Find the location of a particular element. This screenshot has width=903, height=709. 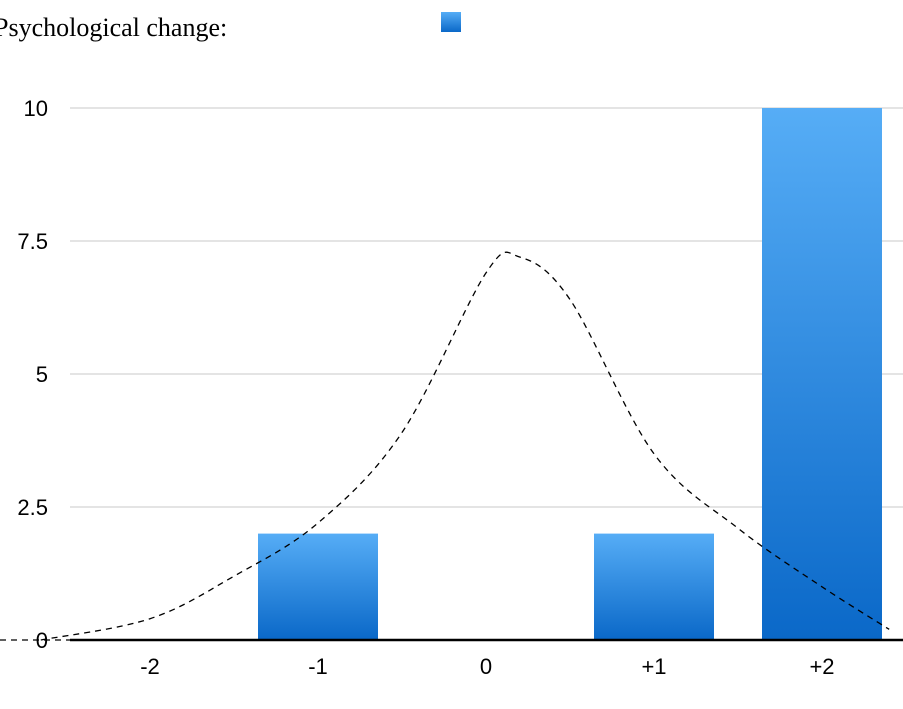

x-tick-labels: -2 -1 0 +1 +2 is located at coordinates (487, 666).